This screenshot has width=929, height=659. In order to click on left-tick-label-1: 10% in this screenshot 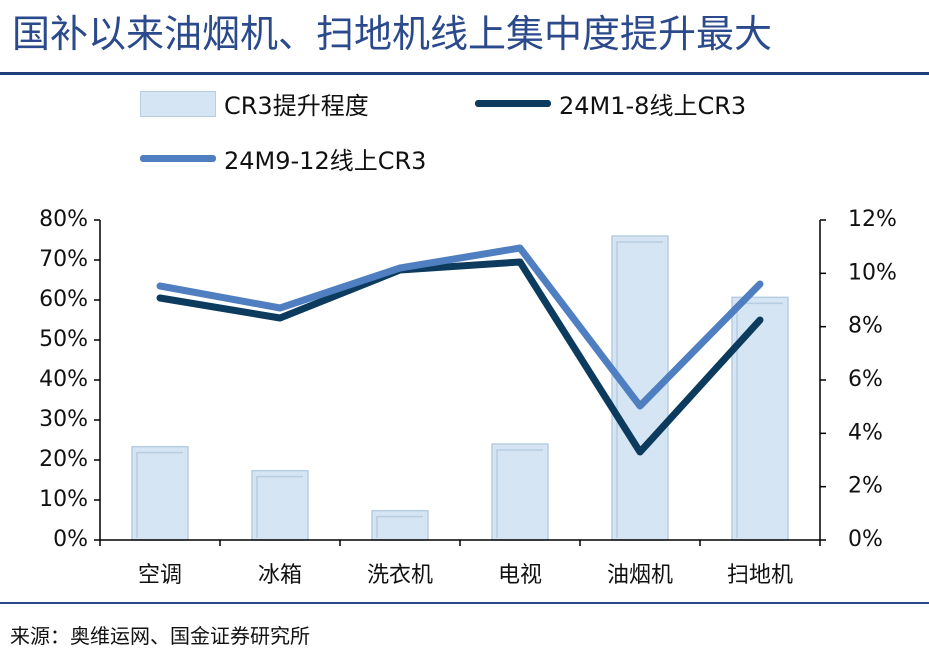, I will do `click(63, 499)`.